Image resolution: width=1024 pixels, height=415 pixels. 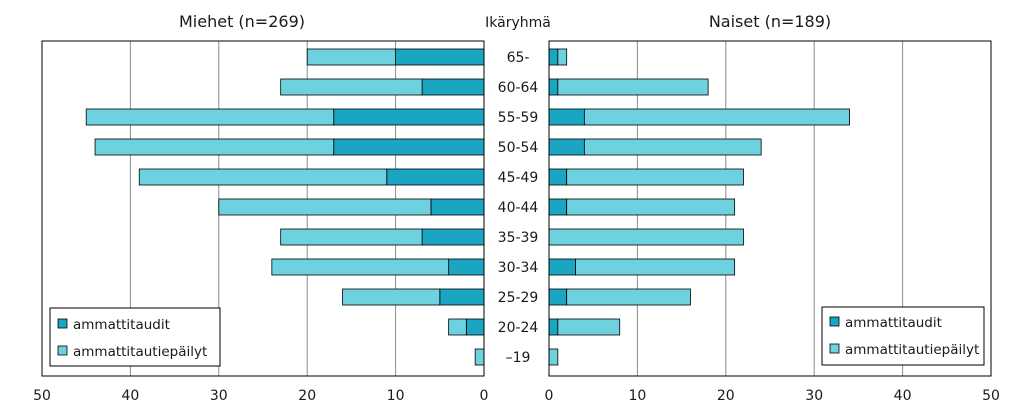 I want to click on age-label-10: –19, so click(x=518, y=358).